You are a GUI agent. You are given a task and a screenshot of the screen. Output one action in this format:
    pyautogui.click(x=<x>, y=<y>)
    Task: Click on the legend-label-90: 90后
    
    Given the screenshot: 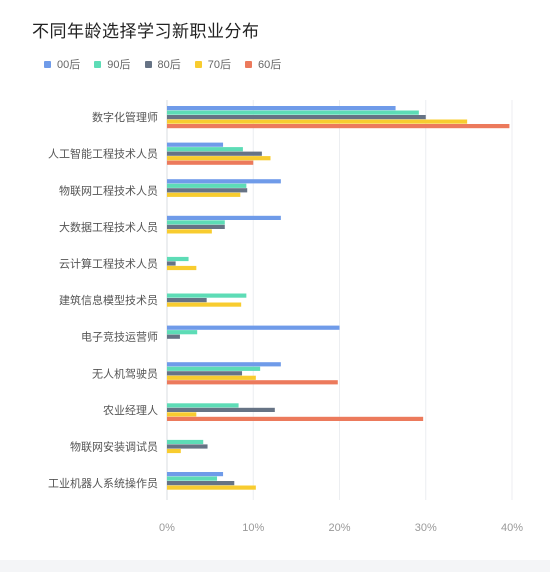 What is the action you would take?
    pyautogui.click(x=119, y=65)
    